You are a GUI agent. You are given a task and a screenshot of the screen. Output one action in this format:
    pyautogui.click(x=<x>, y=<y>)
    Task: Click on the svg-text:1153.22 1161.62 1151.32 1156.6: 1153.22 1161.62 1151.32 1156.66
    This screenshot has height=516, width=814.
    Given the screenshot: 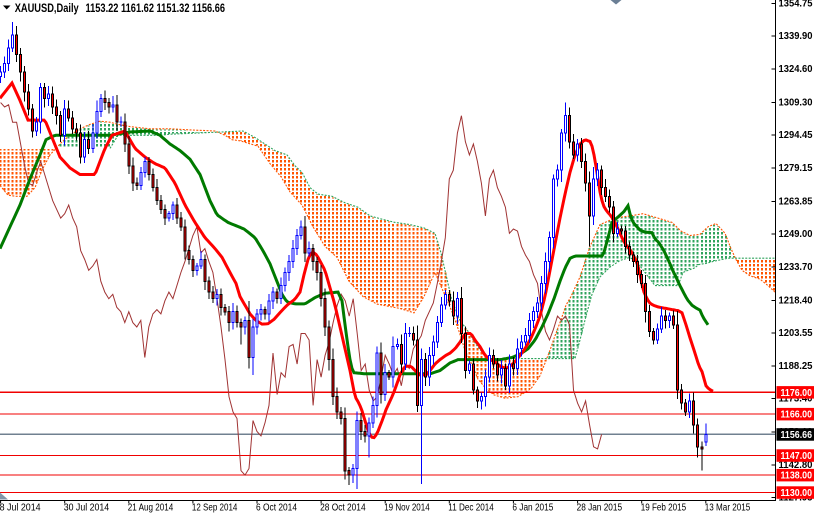 What is the action you would take?
    pyautogui.click(x=156, y=9)
    